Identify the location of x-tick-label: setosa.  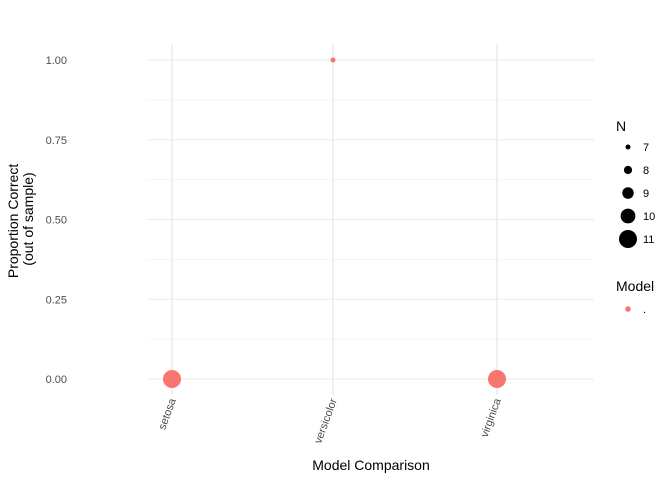
(167, 413).